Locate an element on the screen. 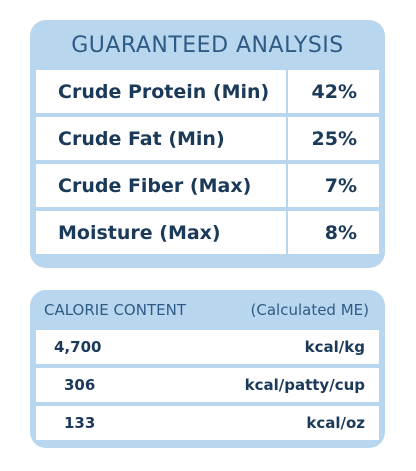 The width and height of the screenshot is (416, 471). row-label: Crude Fiber (Max) is located at coordinates (155, 185).